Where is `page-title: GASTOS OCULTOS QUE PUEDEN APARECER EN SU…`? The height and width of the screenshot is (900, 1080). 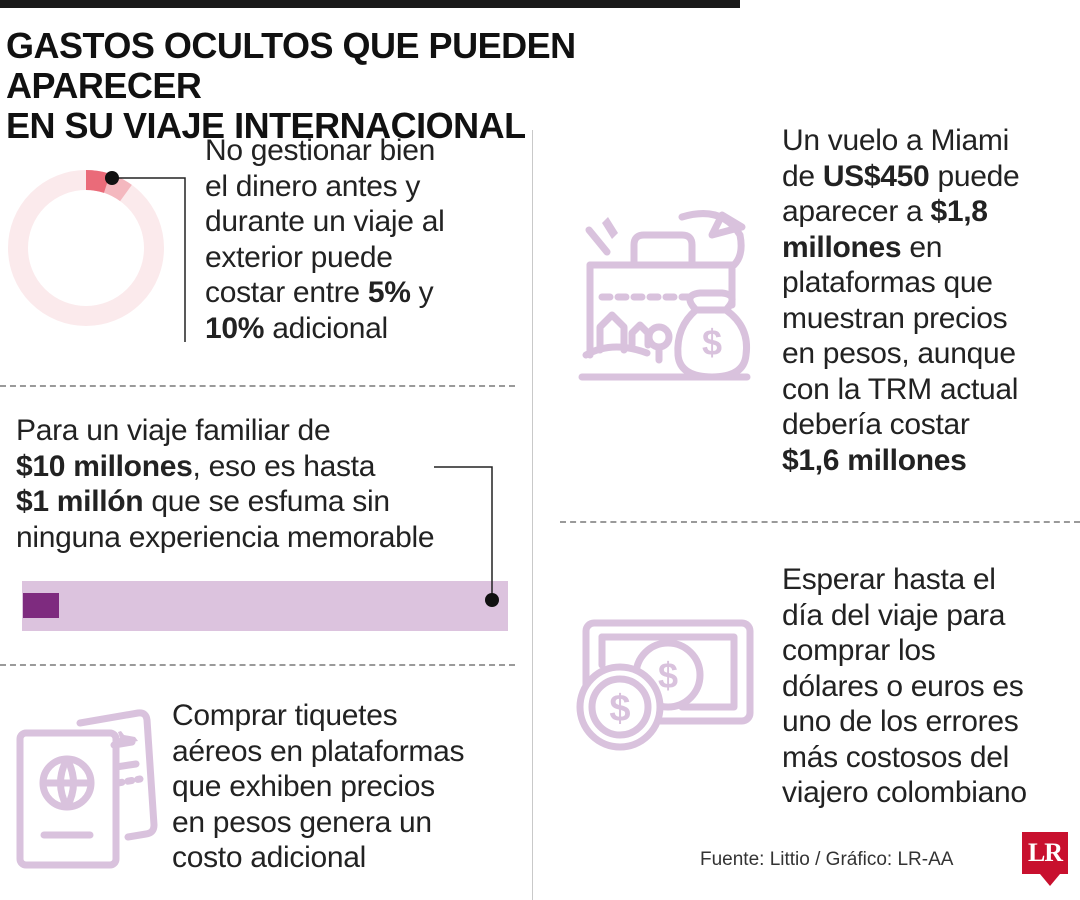 page-title: GASTOS OCULTOS QUE PUEDEN APARECER EN SU… is located at coordinates (386, 86).